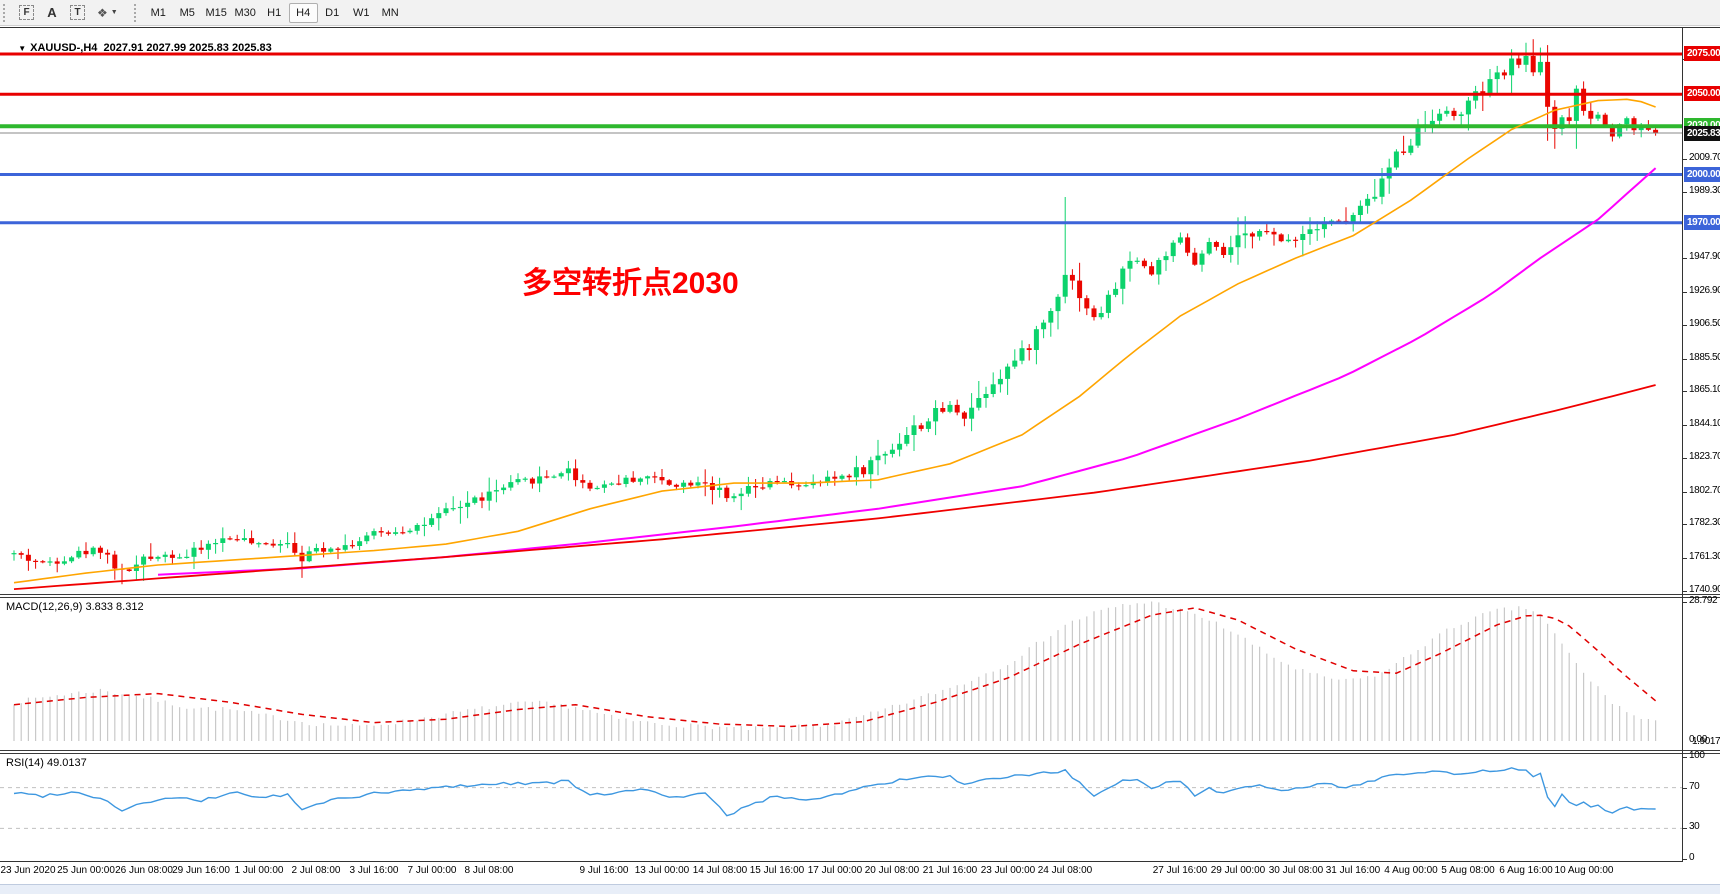 Image resolution: width=1720 pixels, height=894 pixels. I want to click on price-tick-label: 2009.70, so click(1704, 157).